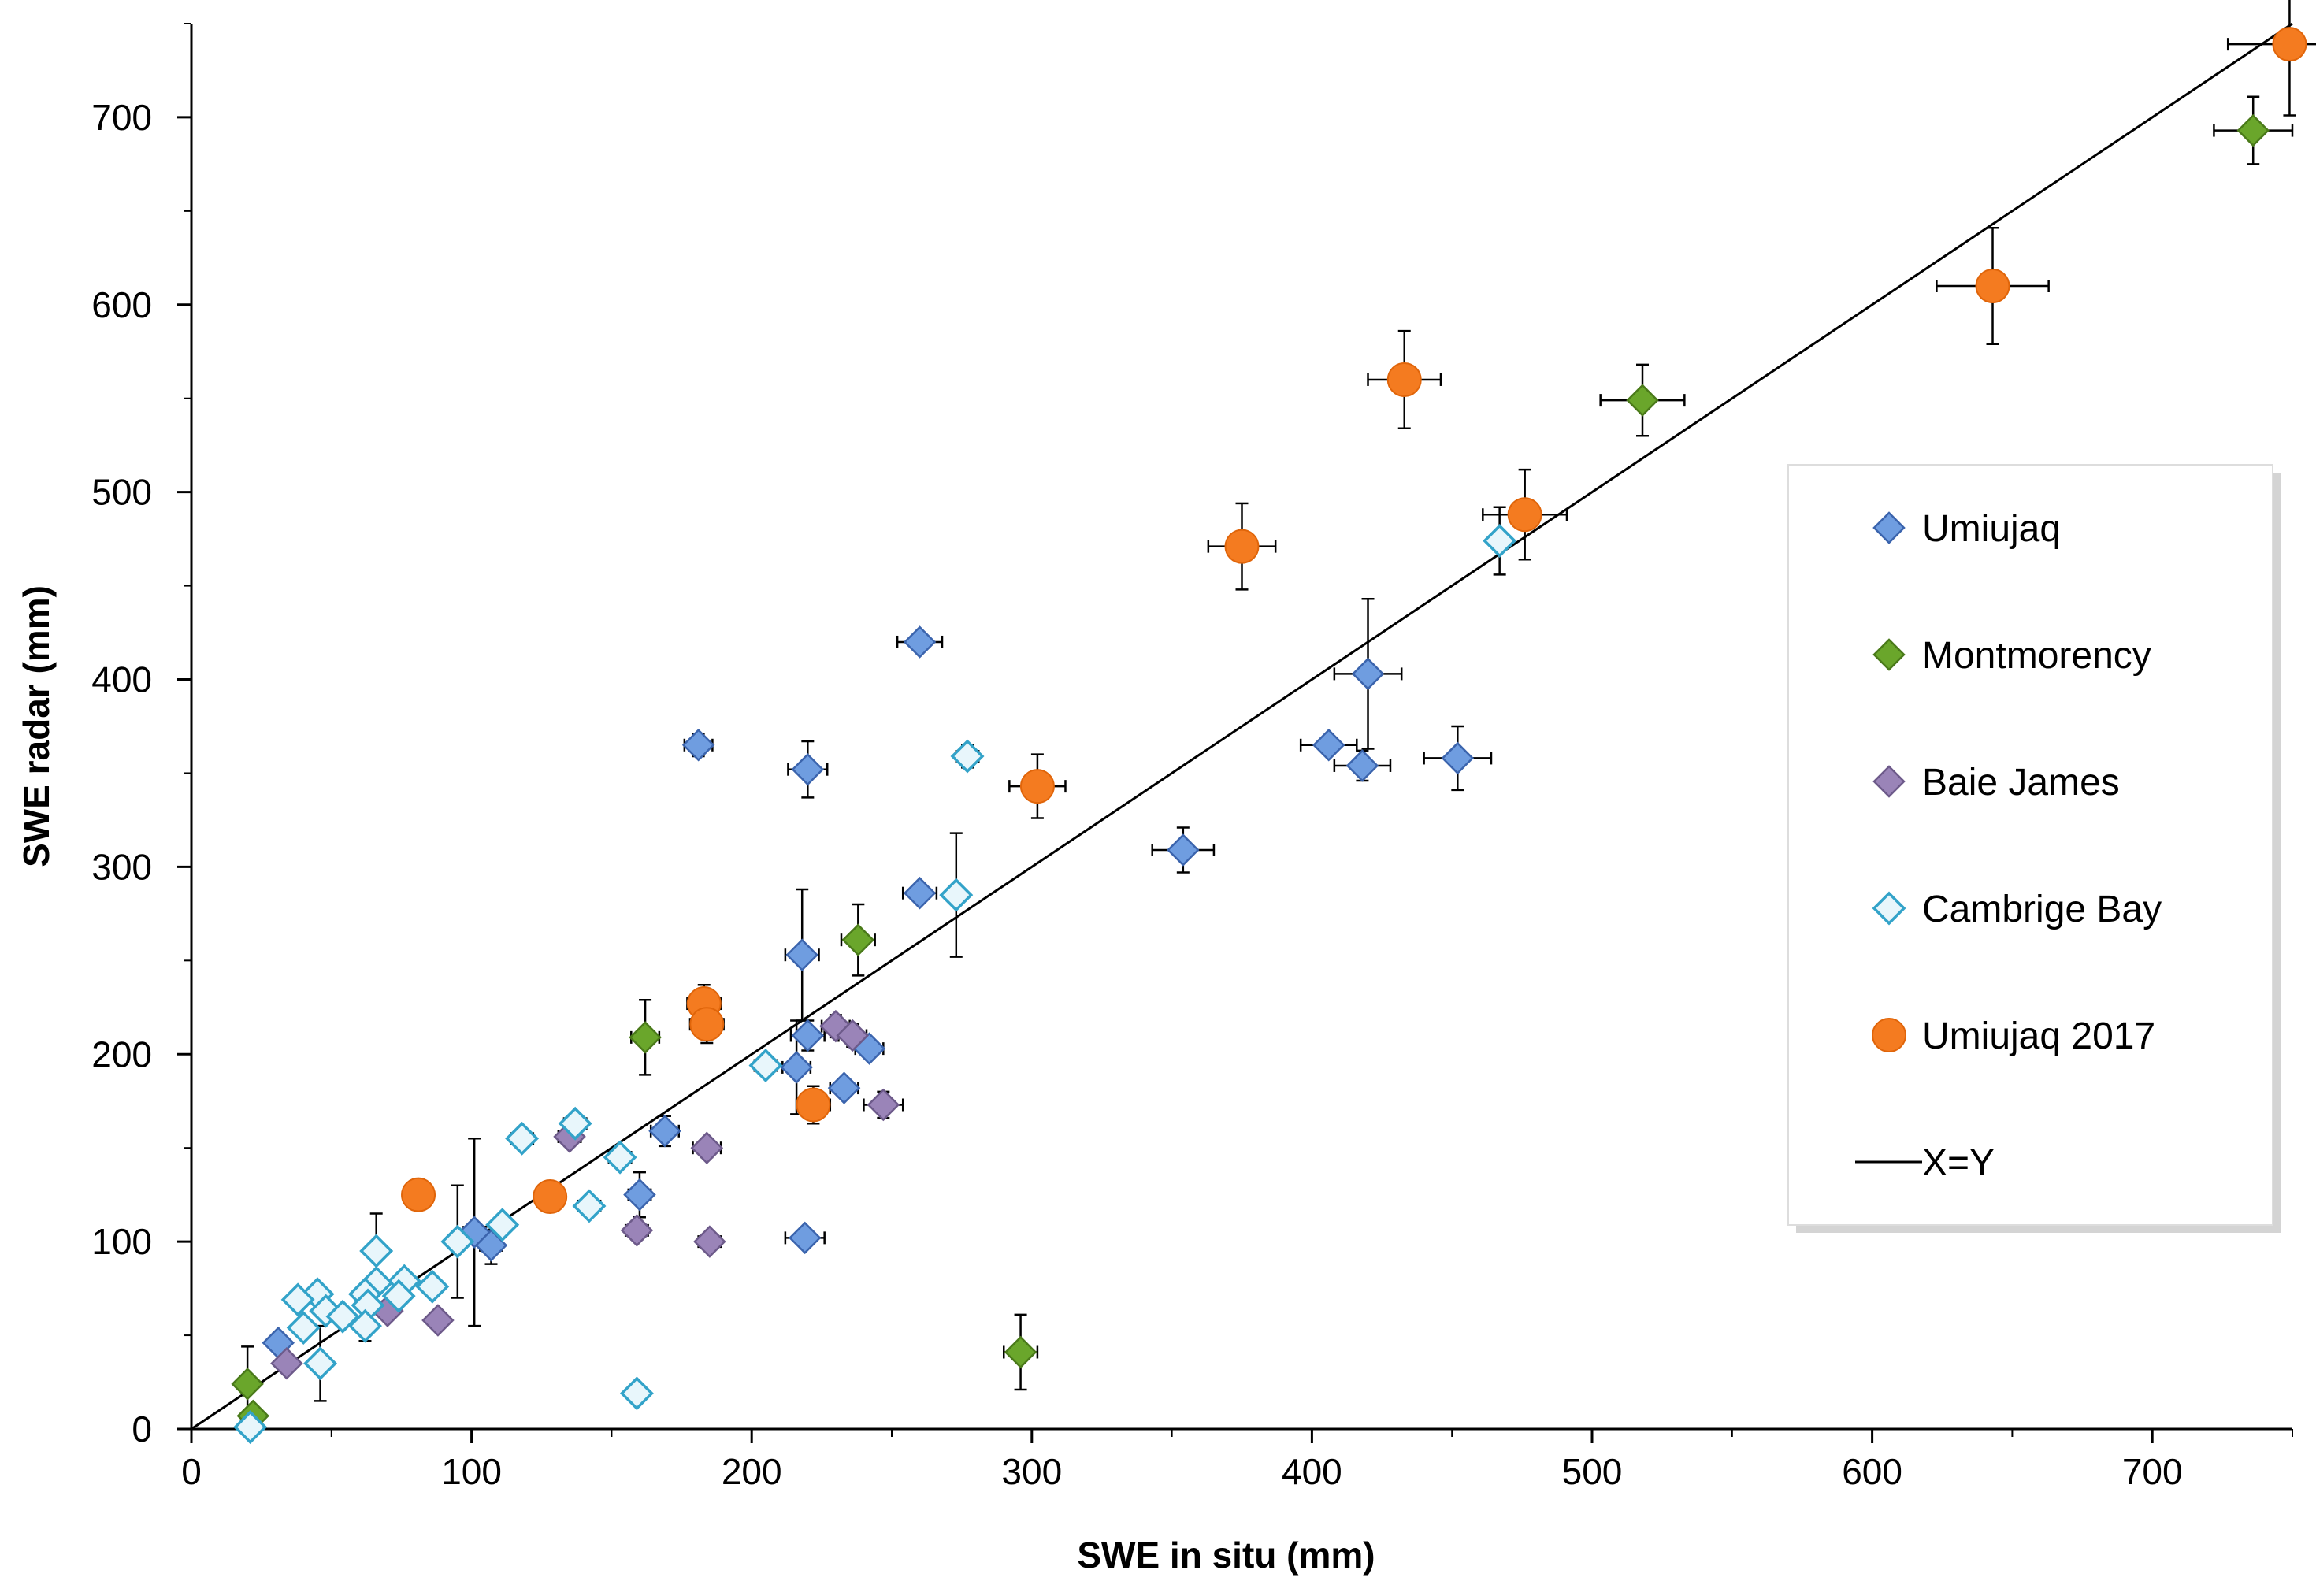 This screenshot has height=1596, width=2316. I want to click on y-tick-label: 400, so click(122, 679).